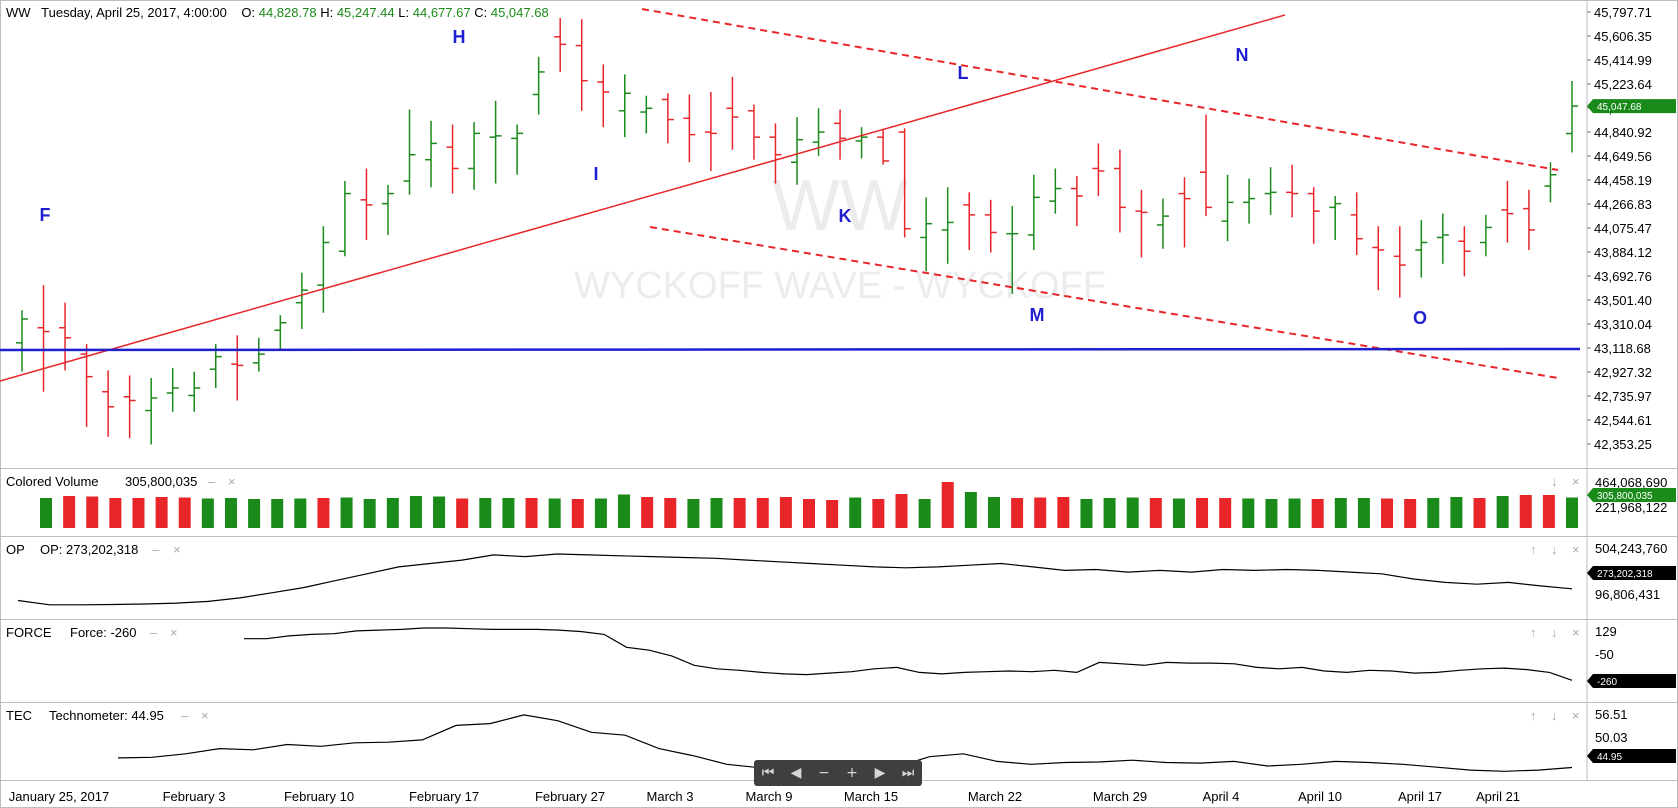  What do you see at coordinates (768, 773) in the screenshot?
I see `first-icon: ⏮` at bounding box center [768, 773].